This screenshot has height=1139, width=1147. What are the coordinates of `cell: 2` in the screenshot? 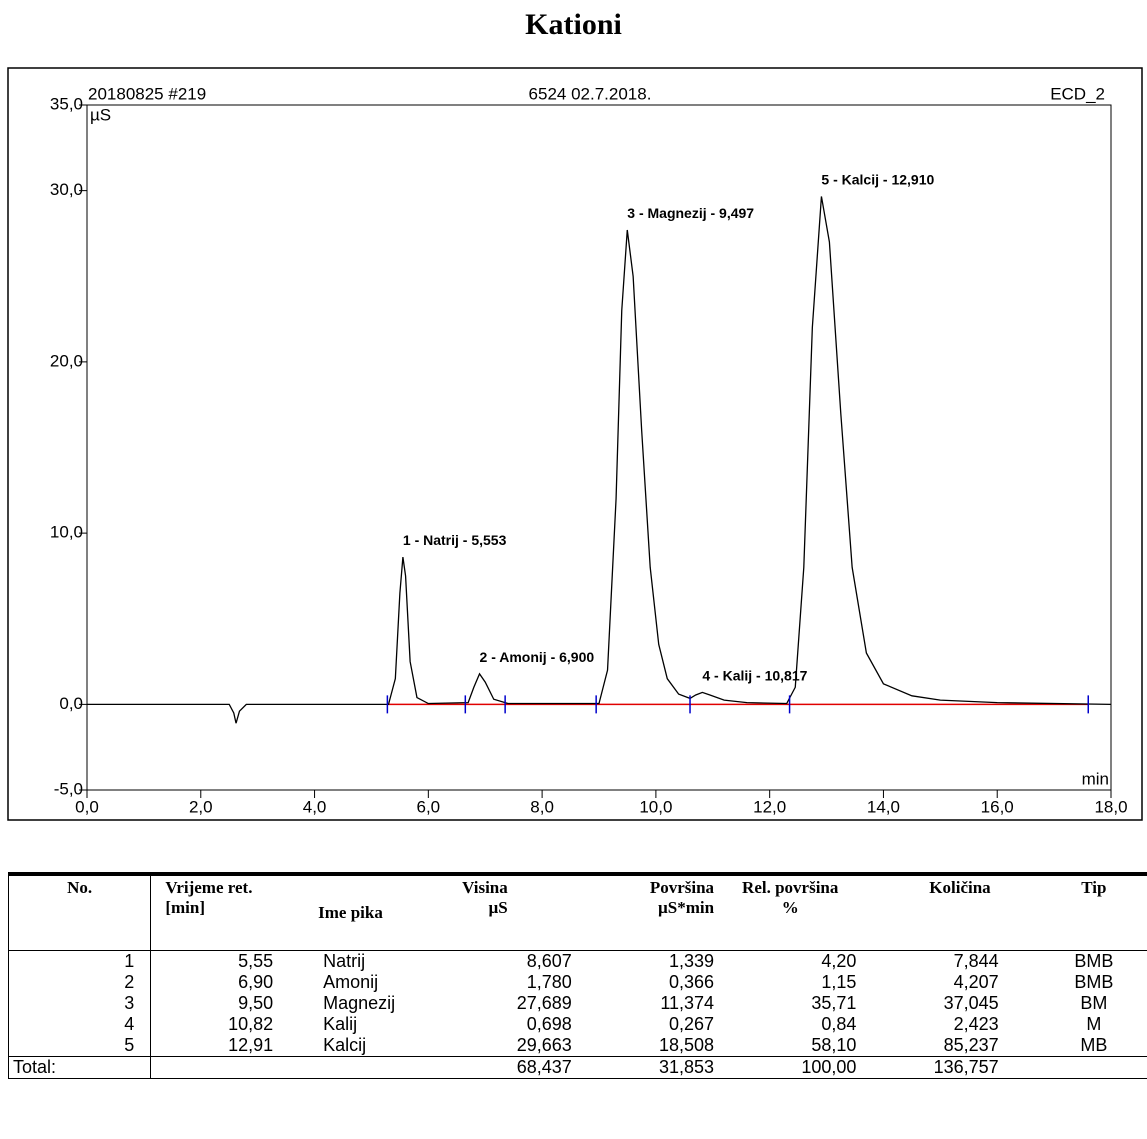 It's located at (79, 982).